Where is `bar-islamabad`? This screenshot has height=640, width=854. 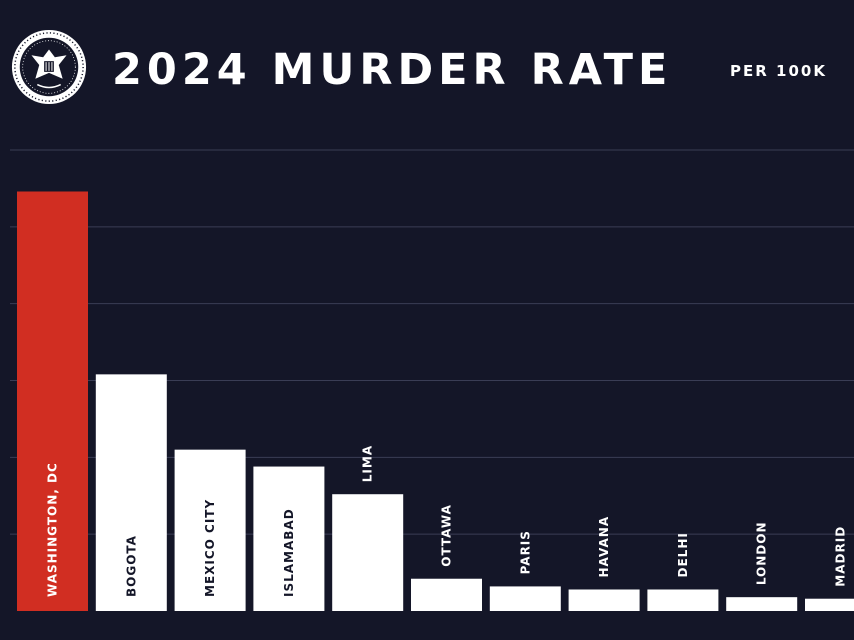 bar-islamabad is located at coordinates (289, 538).